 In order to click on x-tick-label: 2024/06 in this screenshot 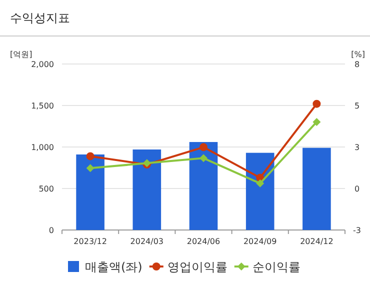, I will do `click(203, 241)`.